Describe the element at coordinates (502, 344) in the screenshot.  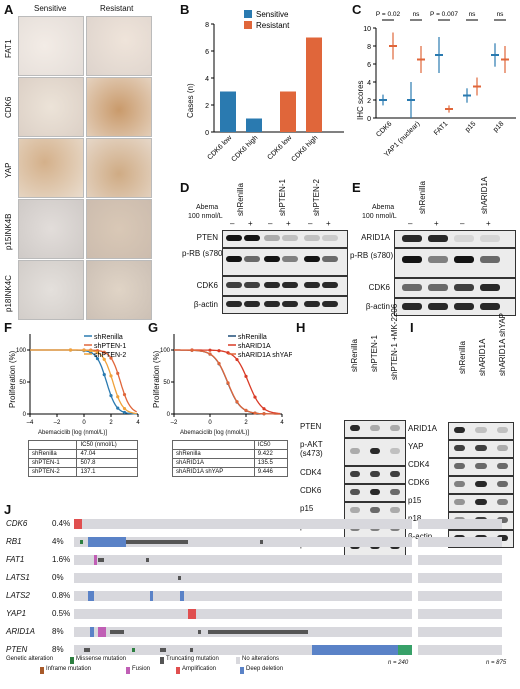
I see `blot-i-lane: shARID1A shYAP` at that location.